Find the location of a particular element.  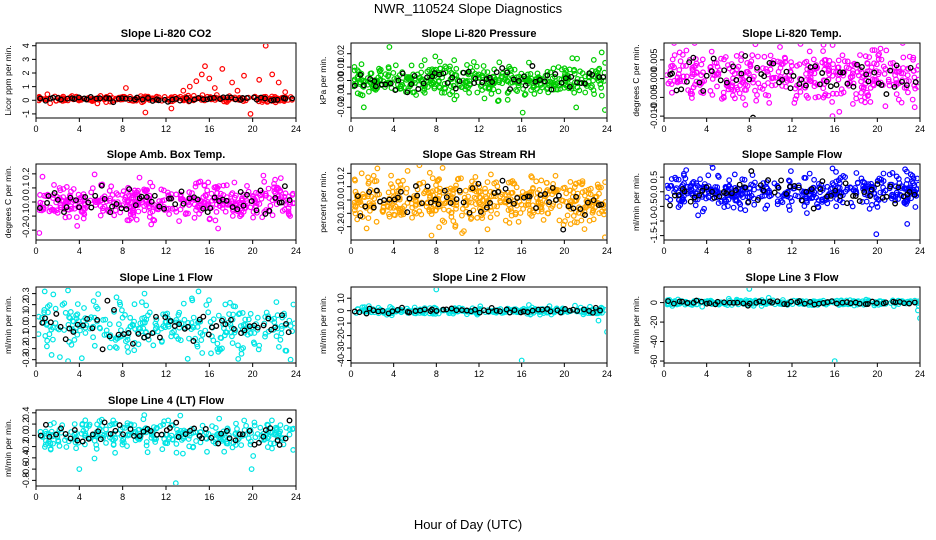

y-axis-label: degrees C per min. is located at coordinates (8, 202).